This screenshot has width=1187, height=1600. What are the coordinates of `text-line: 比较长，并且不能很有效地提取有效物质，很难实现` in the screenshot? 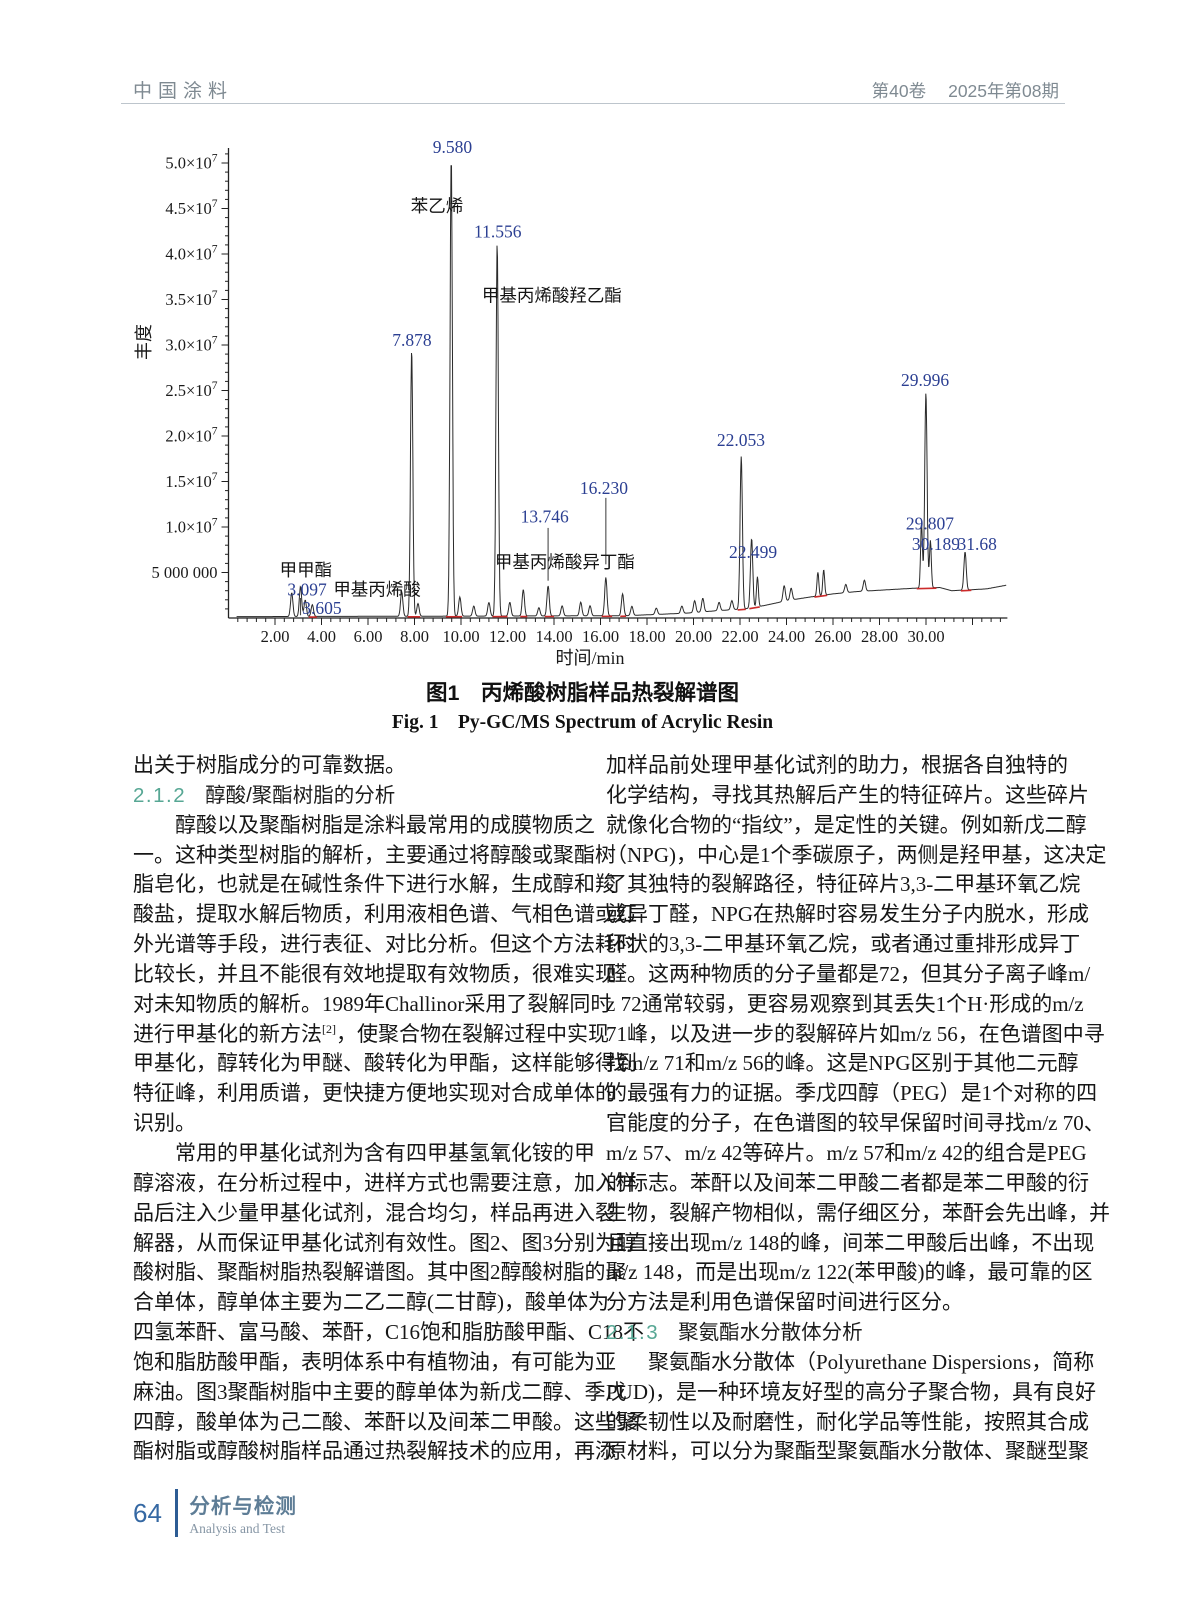 It's located at (374, 973).